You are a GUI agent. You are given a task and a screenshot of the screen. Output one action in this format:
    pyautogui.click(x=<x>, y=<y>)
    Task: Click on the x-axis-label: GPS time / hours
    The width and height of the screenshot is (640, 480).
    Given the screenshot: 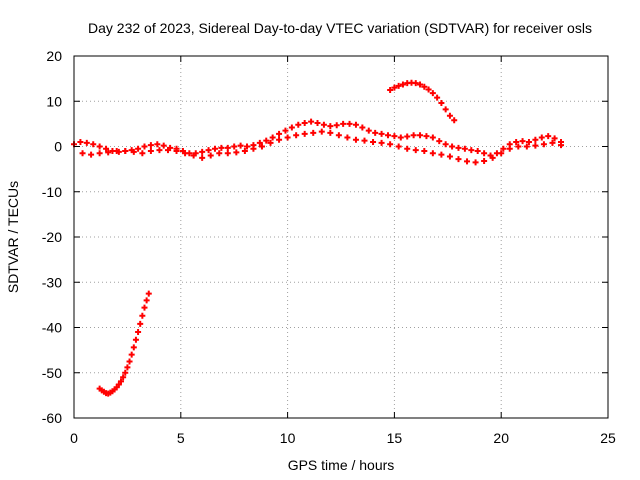 What is the action you would take?
    pyautogui.click(x=341, y=465)
    